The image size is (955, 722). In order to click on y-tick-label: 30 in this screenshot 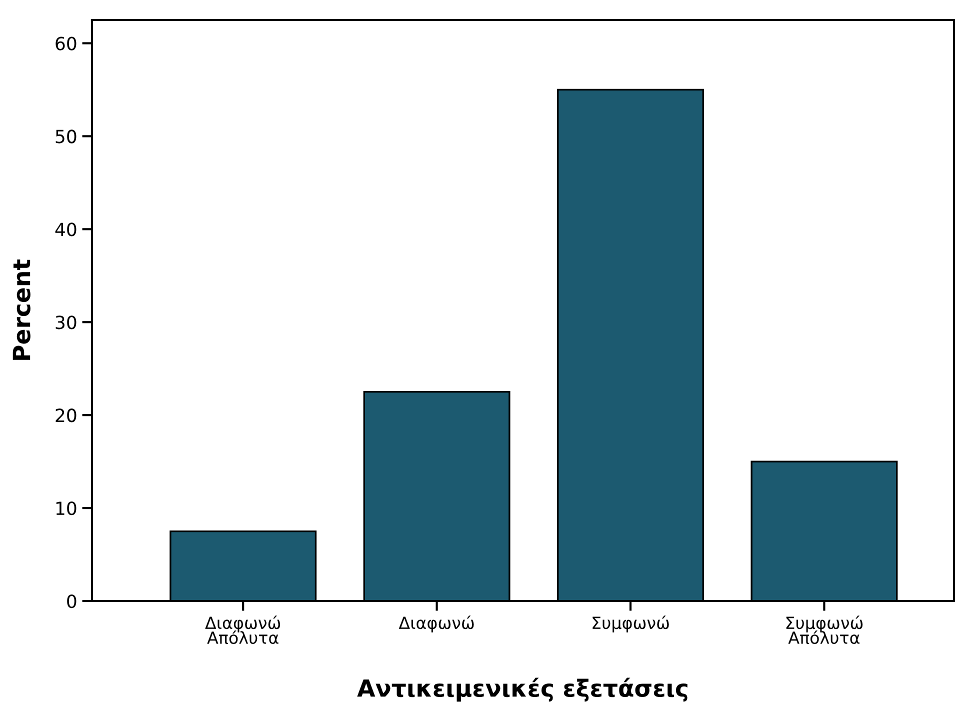, I will do `click(66, 323)`.